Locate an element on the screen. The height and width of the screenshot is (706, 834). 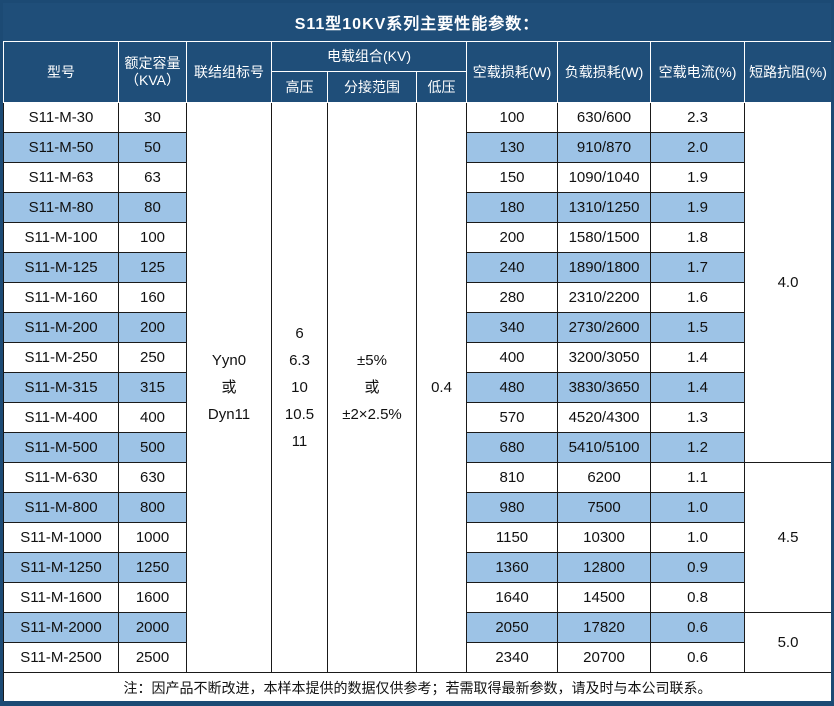
model-cell: S11-M-50 is located at coordinates (61, 147).